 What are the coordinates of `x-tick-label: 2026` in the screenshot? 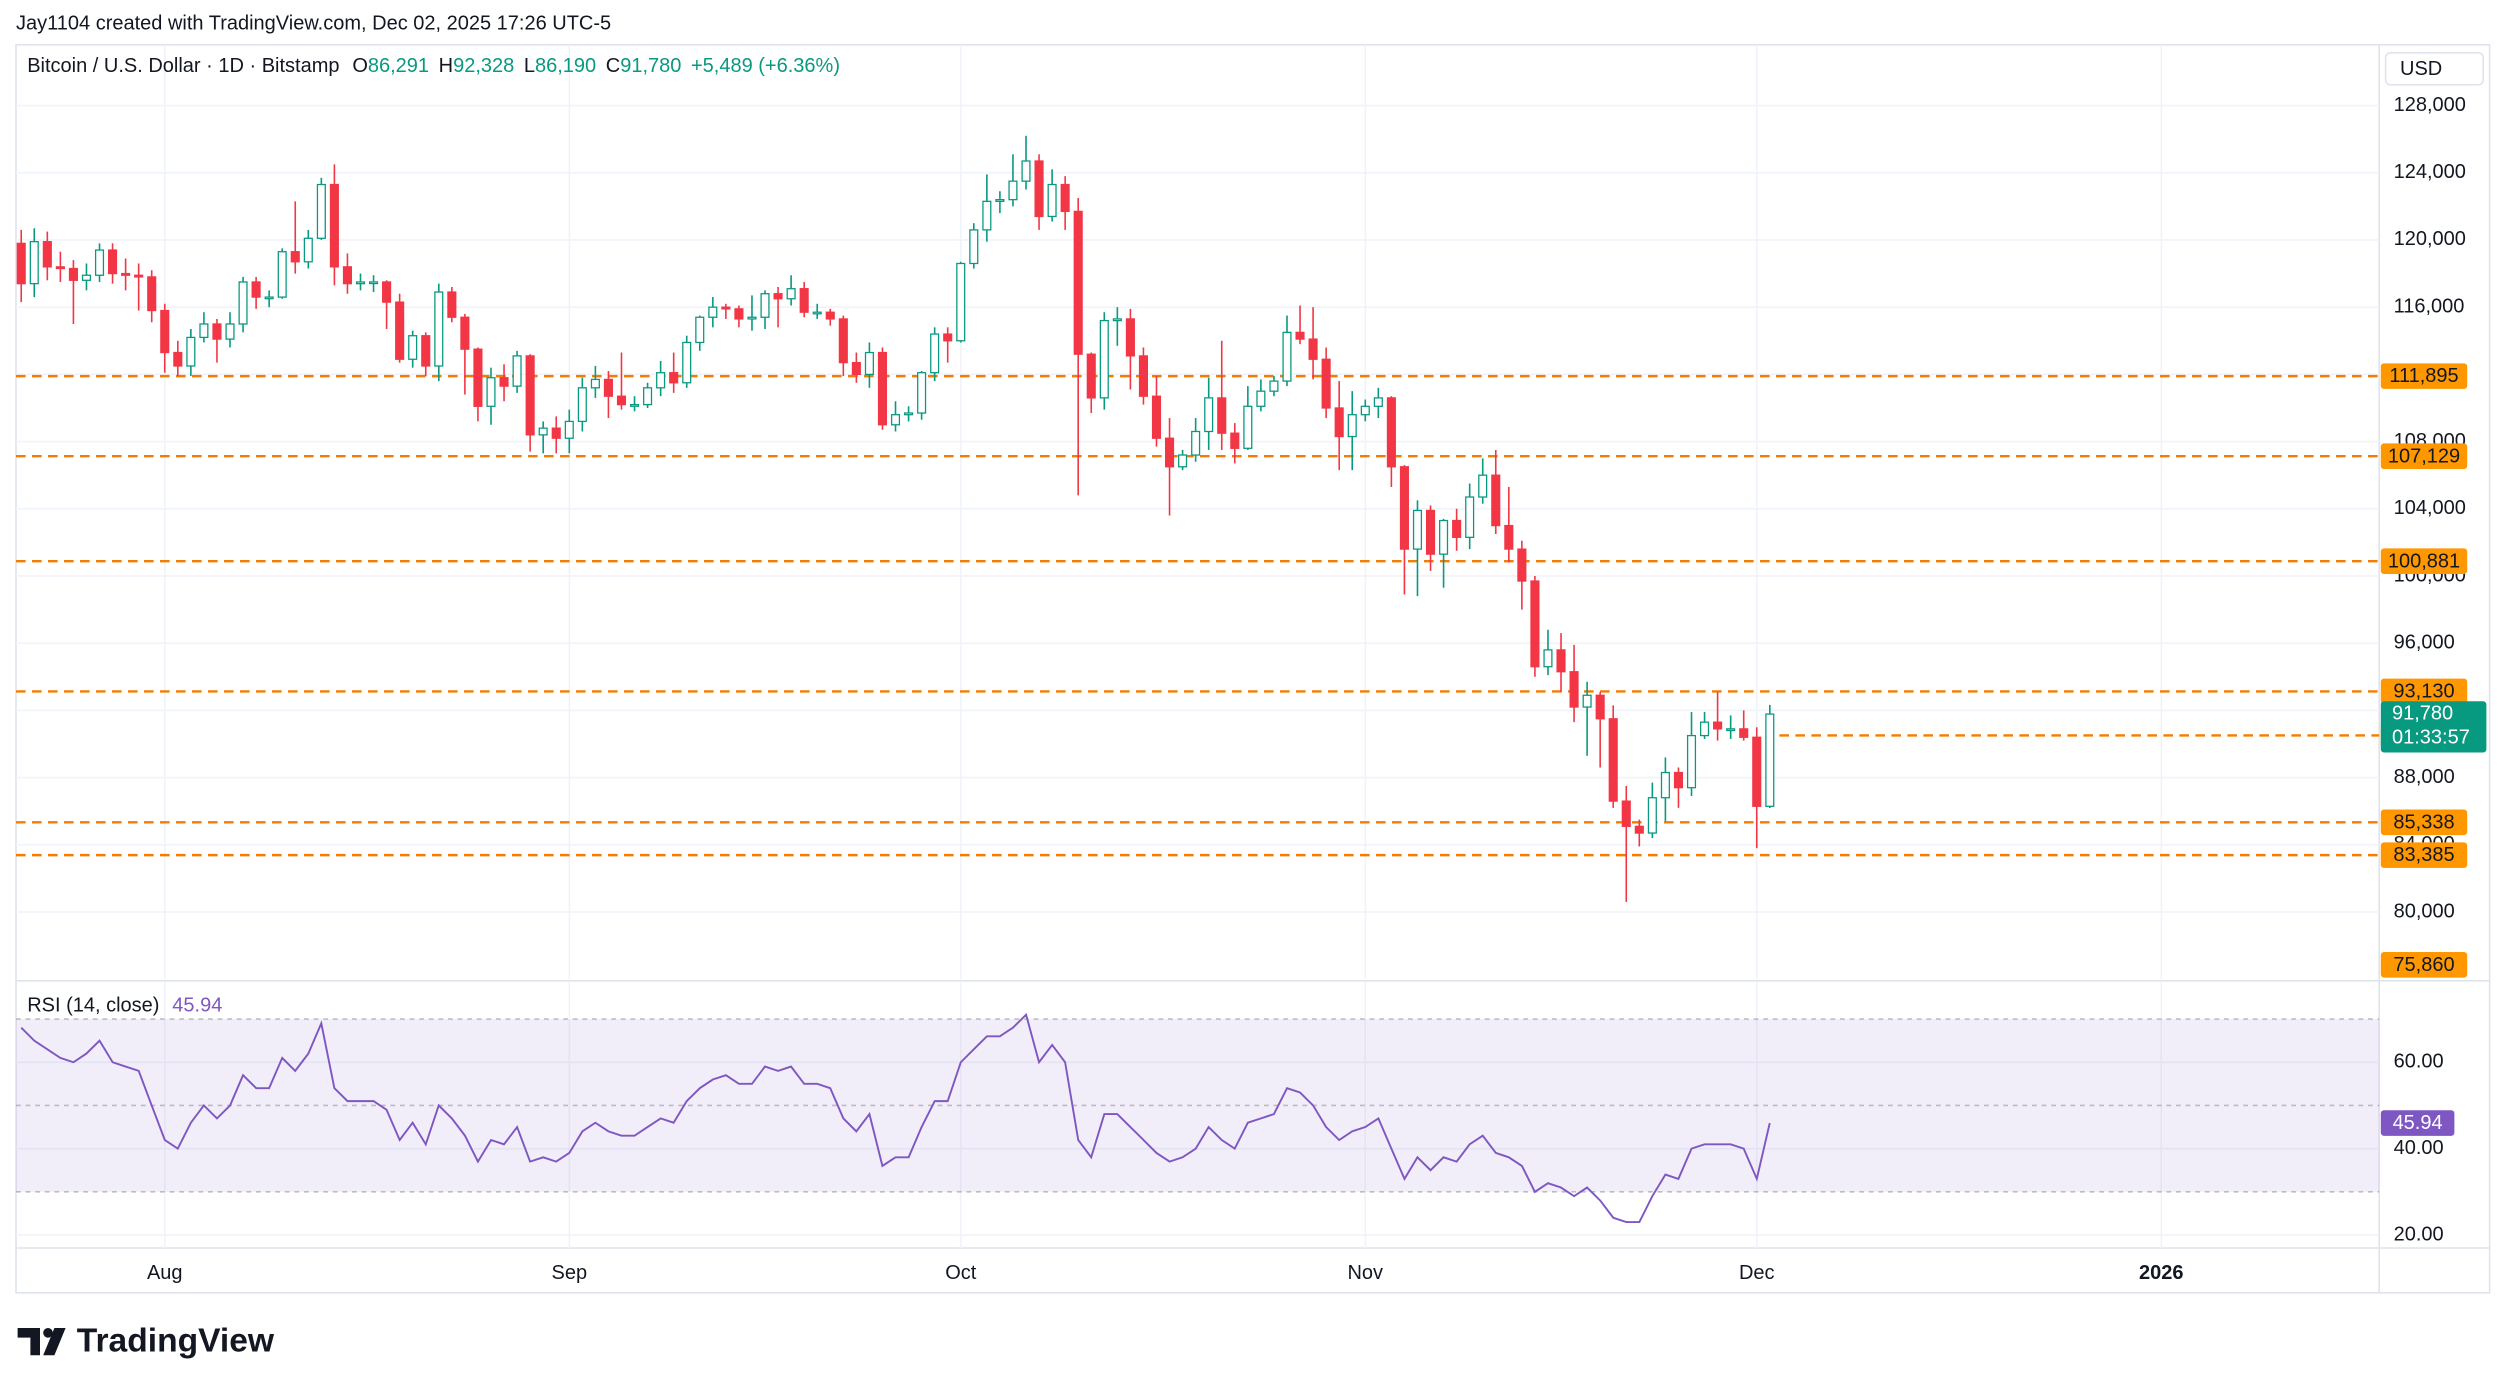 It's located at (2161, 1273).